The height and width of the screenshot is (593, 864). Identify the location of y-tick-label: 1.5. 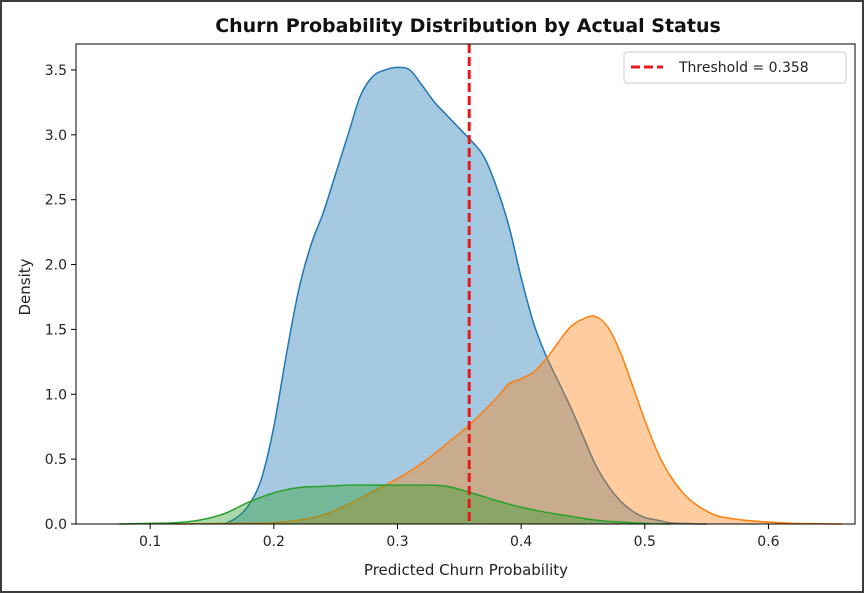
(56, 330).